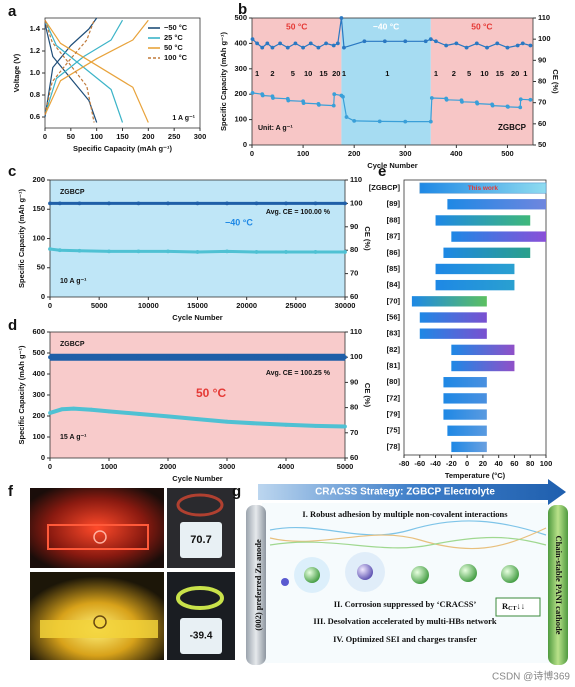  Describe the element at coordinates (456, 153) in the screenshot. I see `x-tick-label: 400` at that location.